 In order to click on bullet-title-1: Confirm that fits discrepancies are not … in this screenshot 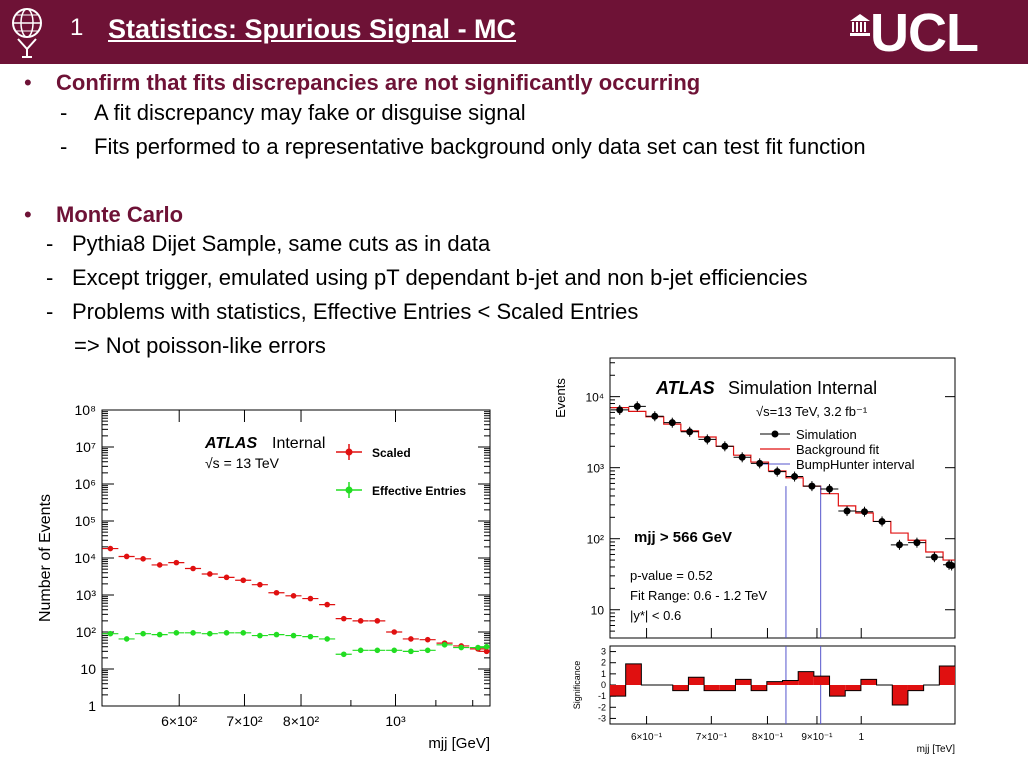, I will do `click(378, 82)`.